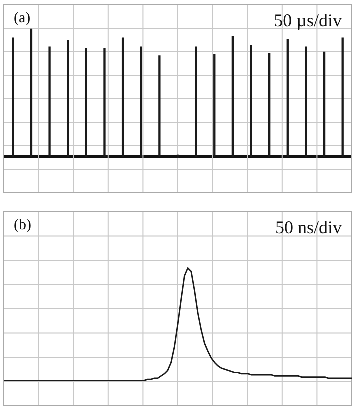 The image size is (354, 409). What do you see at coordinates (308, 20) in the screenshot?
I see `annotation: 50 µs/div` at bounding box center [308, 20].